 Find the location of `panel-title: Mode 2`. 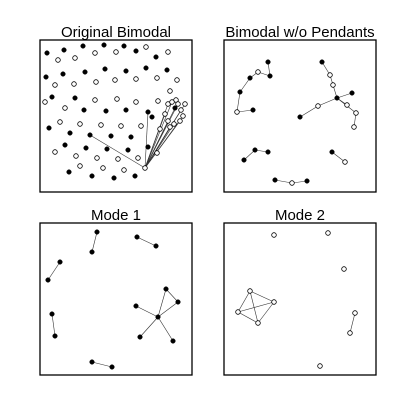

panel-title: Mode 2 is located at coordinates (300, 215).